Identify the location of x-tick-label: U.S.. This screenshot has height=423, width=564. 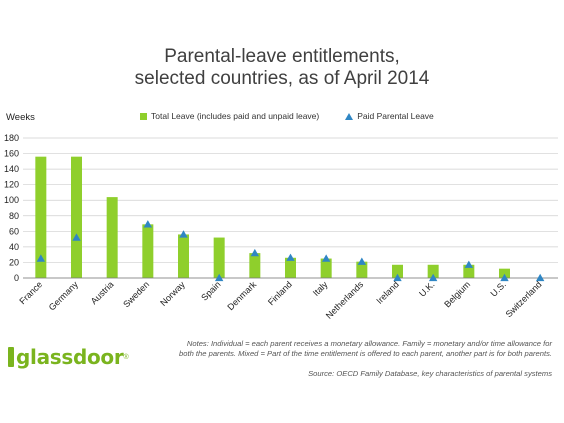
(497, 288).